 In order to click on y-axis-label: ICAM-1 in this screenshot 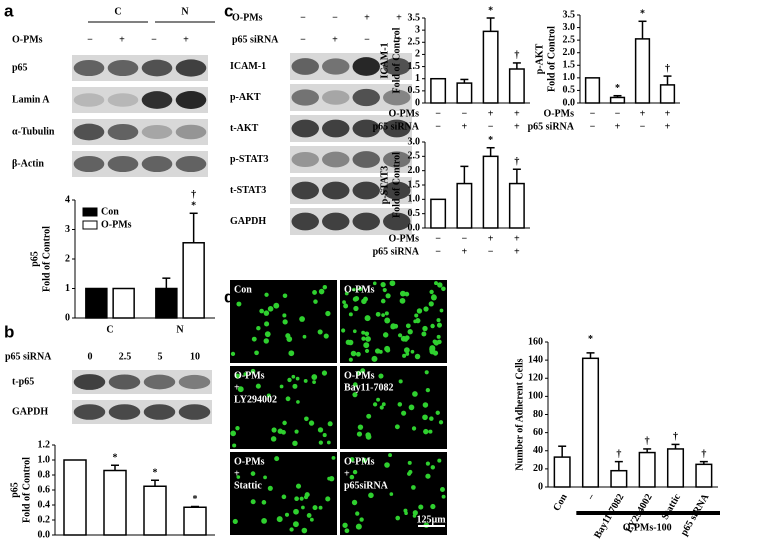, I will do `click(384, 60)`.